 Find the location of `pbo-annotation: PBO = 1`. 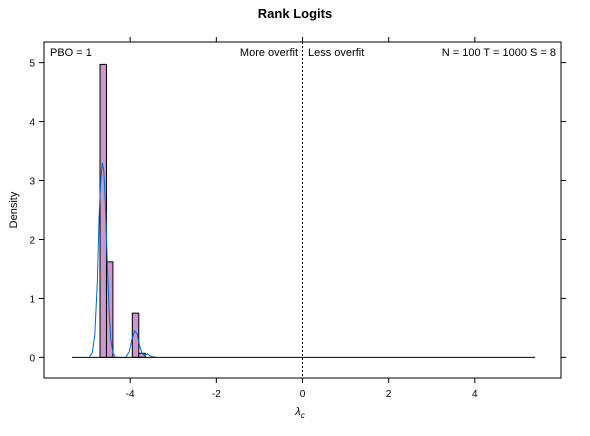

pbo-annotation: PBO = 1 is located at coordinates (71, 53).